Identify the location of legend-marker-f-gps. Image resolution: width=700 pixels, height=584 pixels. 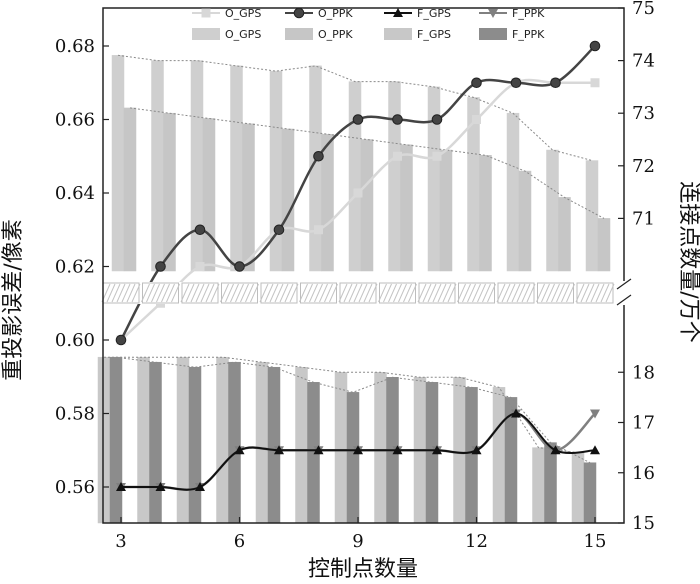
(398, 12).